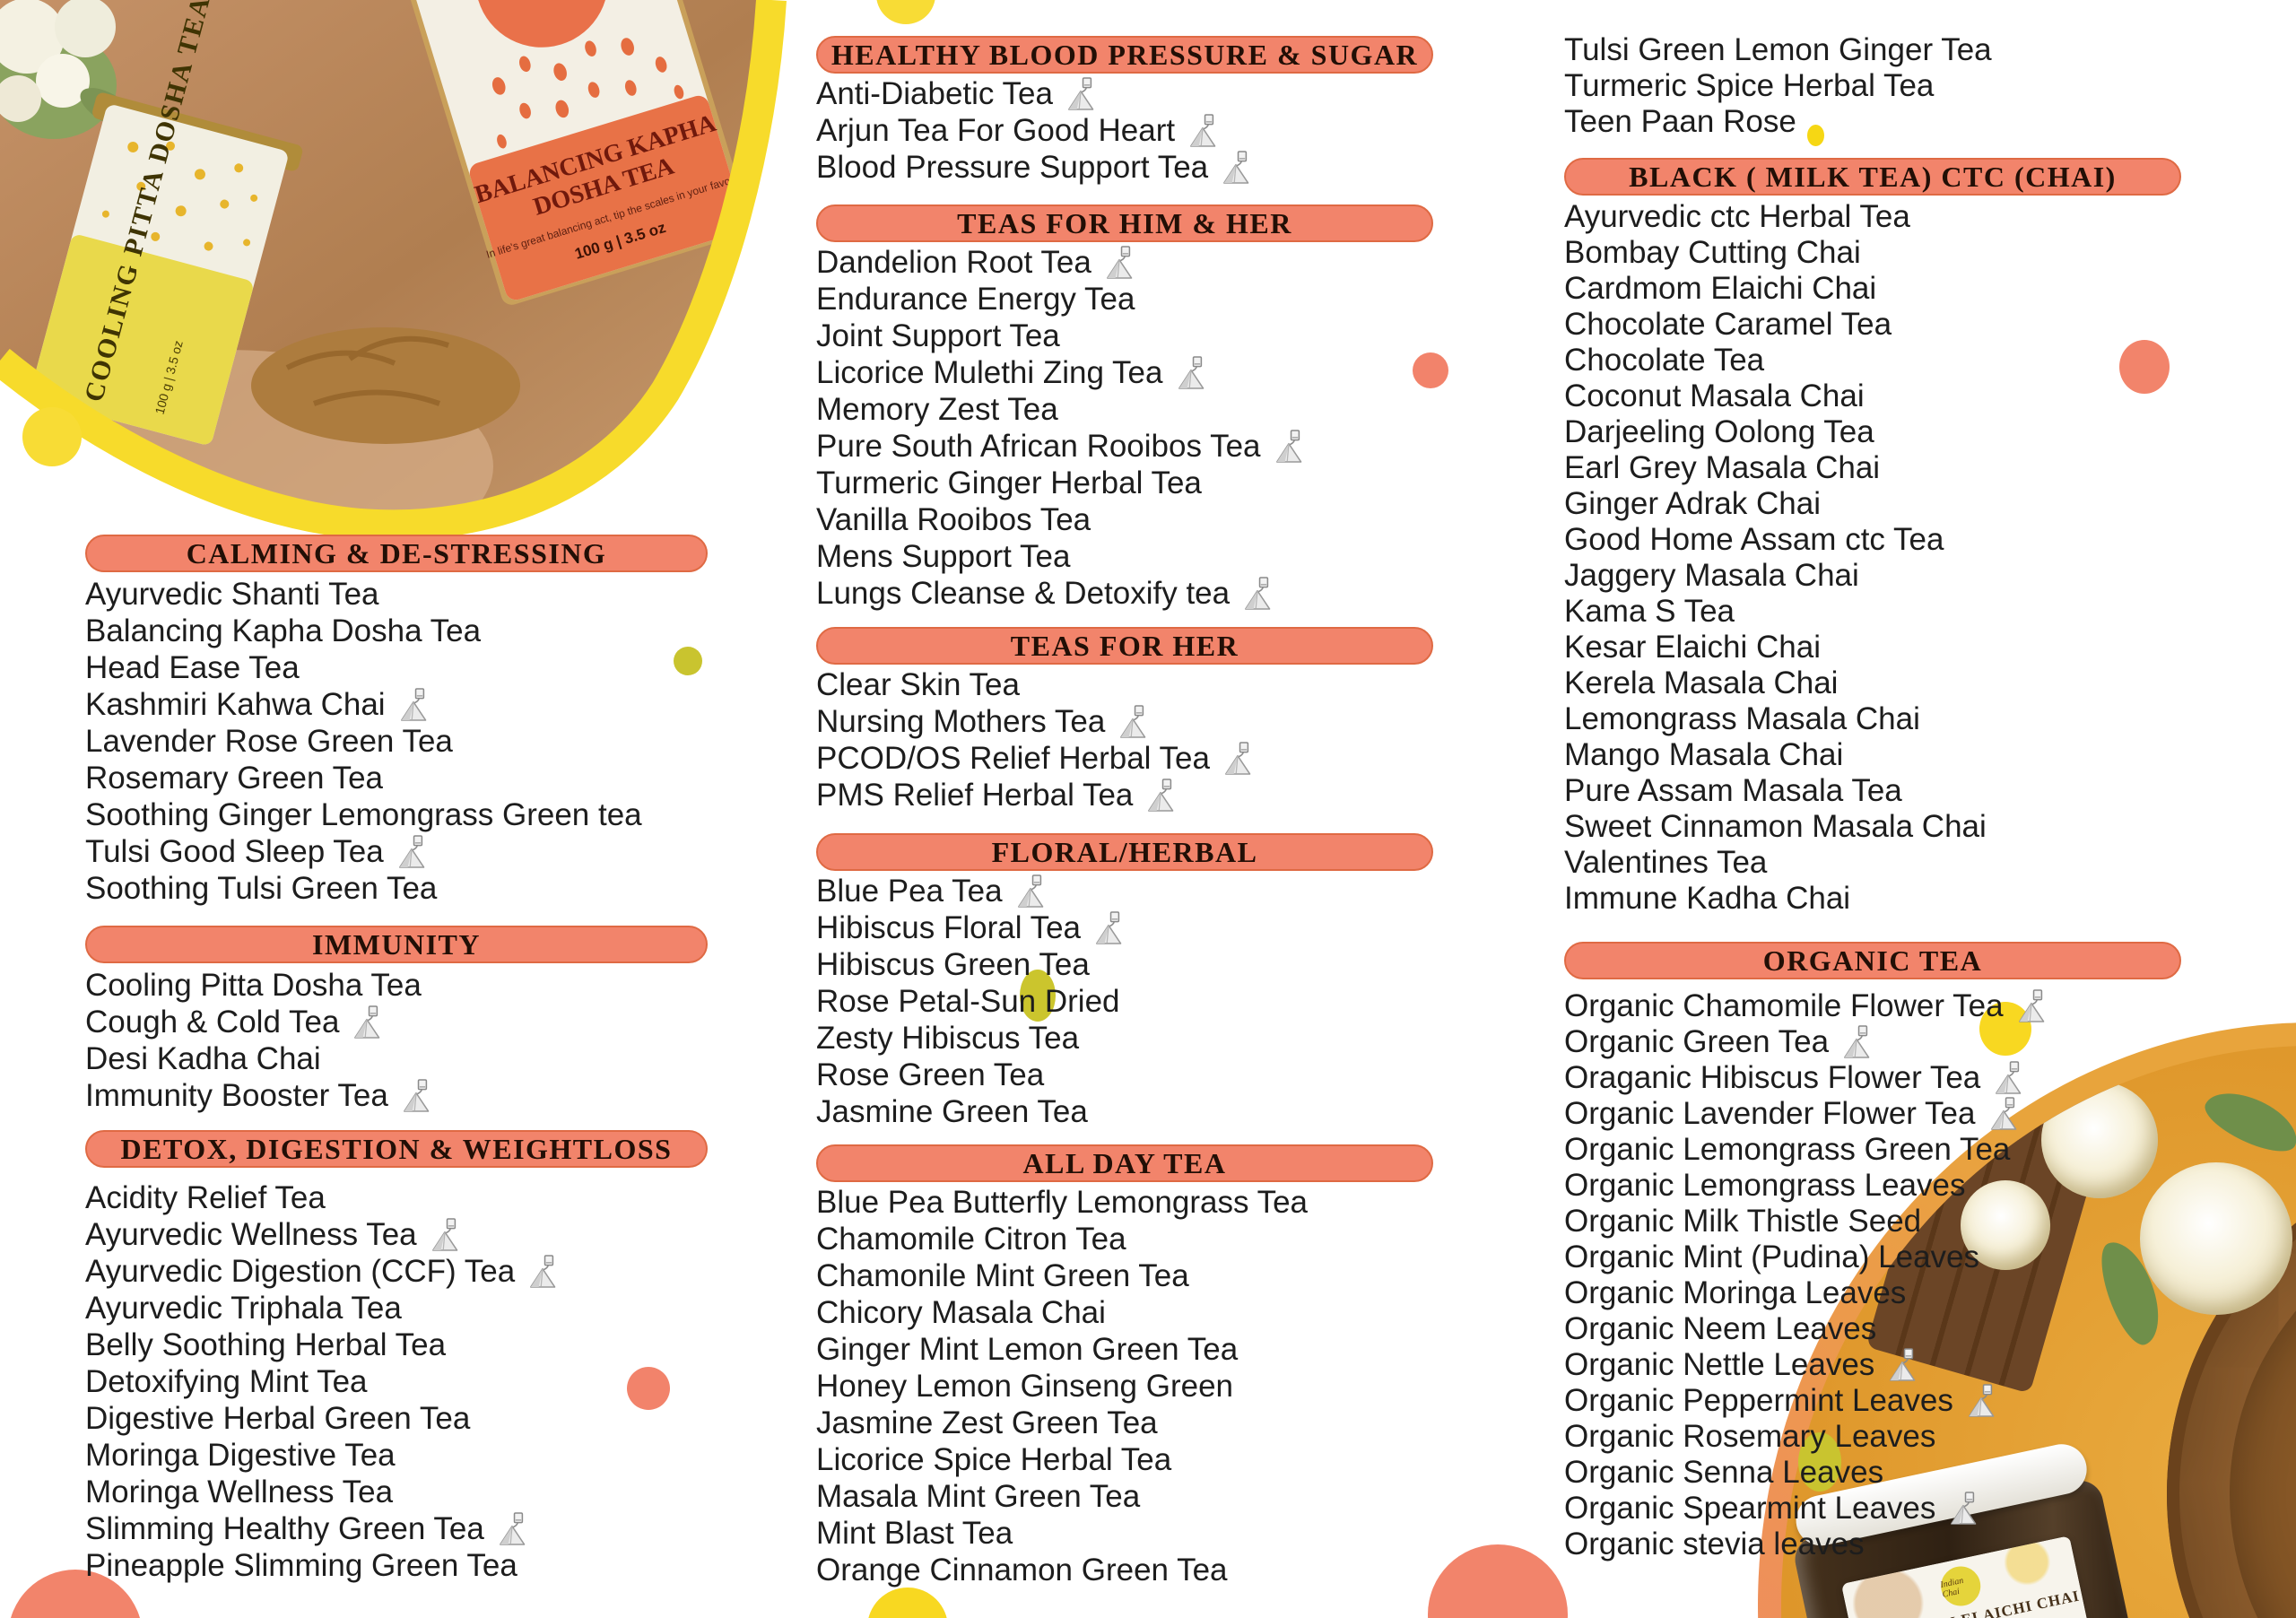 The height and width of the screenshot is (1618, 2296). Describe the element at coordinates (205, 1197) in the screenshot. I see `tea-item-label: Acidity Relief Tea` at that location.